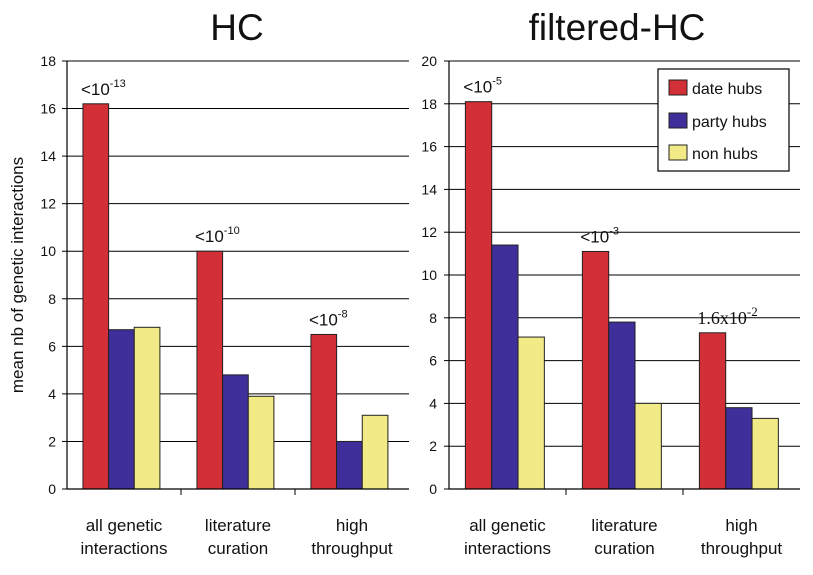  What do you see at coordinates (727, 89) in the screenshot?
I see `legend-label-date-hubs: date hubs` at bounding box center [727, 89].